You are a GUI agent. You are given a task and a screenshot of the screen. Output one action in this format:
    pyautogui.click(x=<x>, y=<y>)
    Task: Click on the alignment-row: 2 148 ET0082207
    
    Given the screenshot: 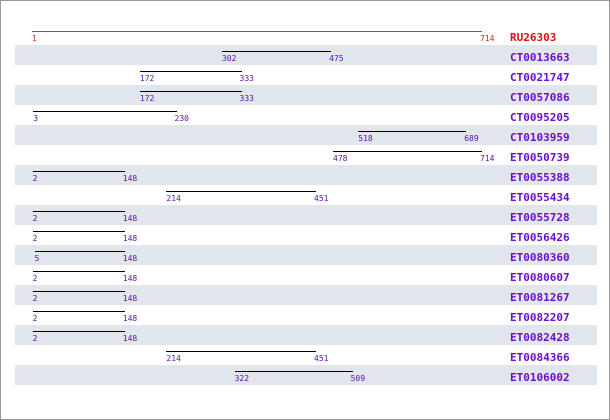 What is the action you would take?
    pyautogui.click(x=306, y=315)
    